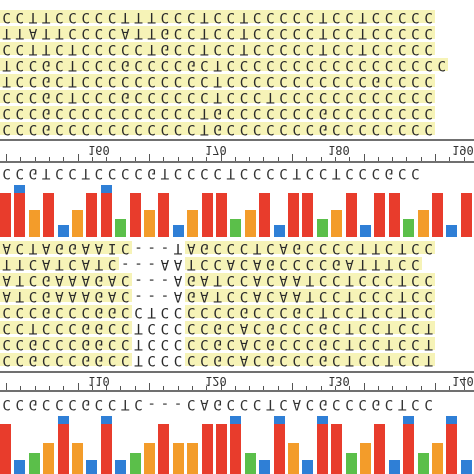 The width and height of the screenshot is (474, 474). Describe the element at coordinates (237, 149) in the screenshot. I see `ruler-labels: 160 170 180 190` at that location.